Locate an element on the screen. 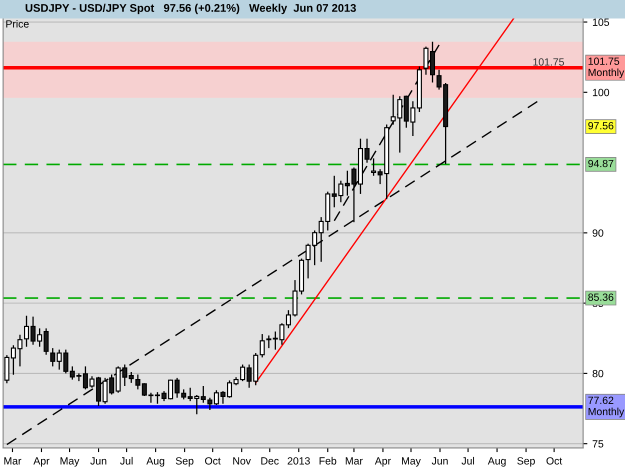  candlestick is located at coordinates (393, 110).